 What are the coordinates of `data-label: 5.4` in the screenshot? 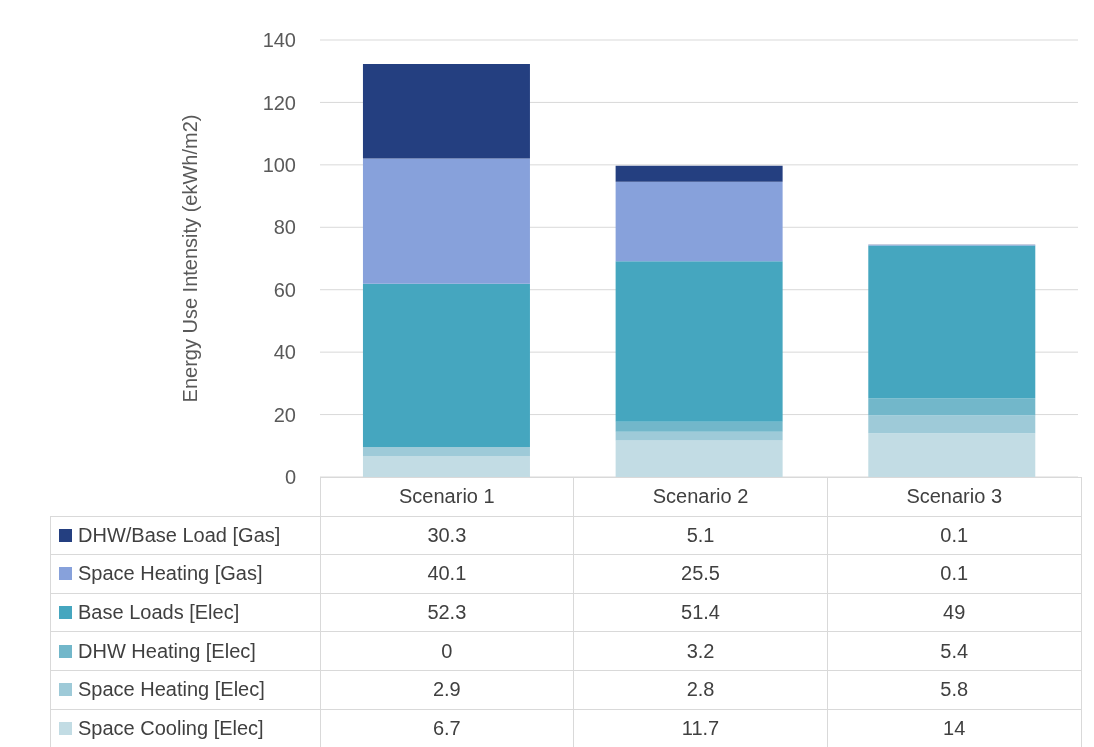 It's located at (954, 651).